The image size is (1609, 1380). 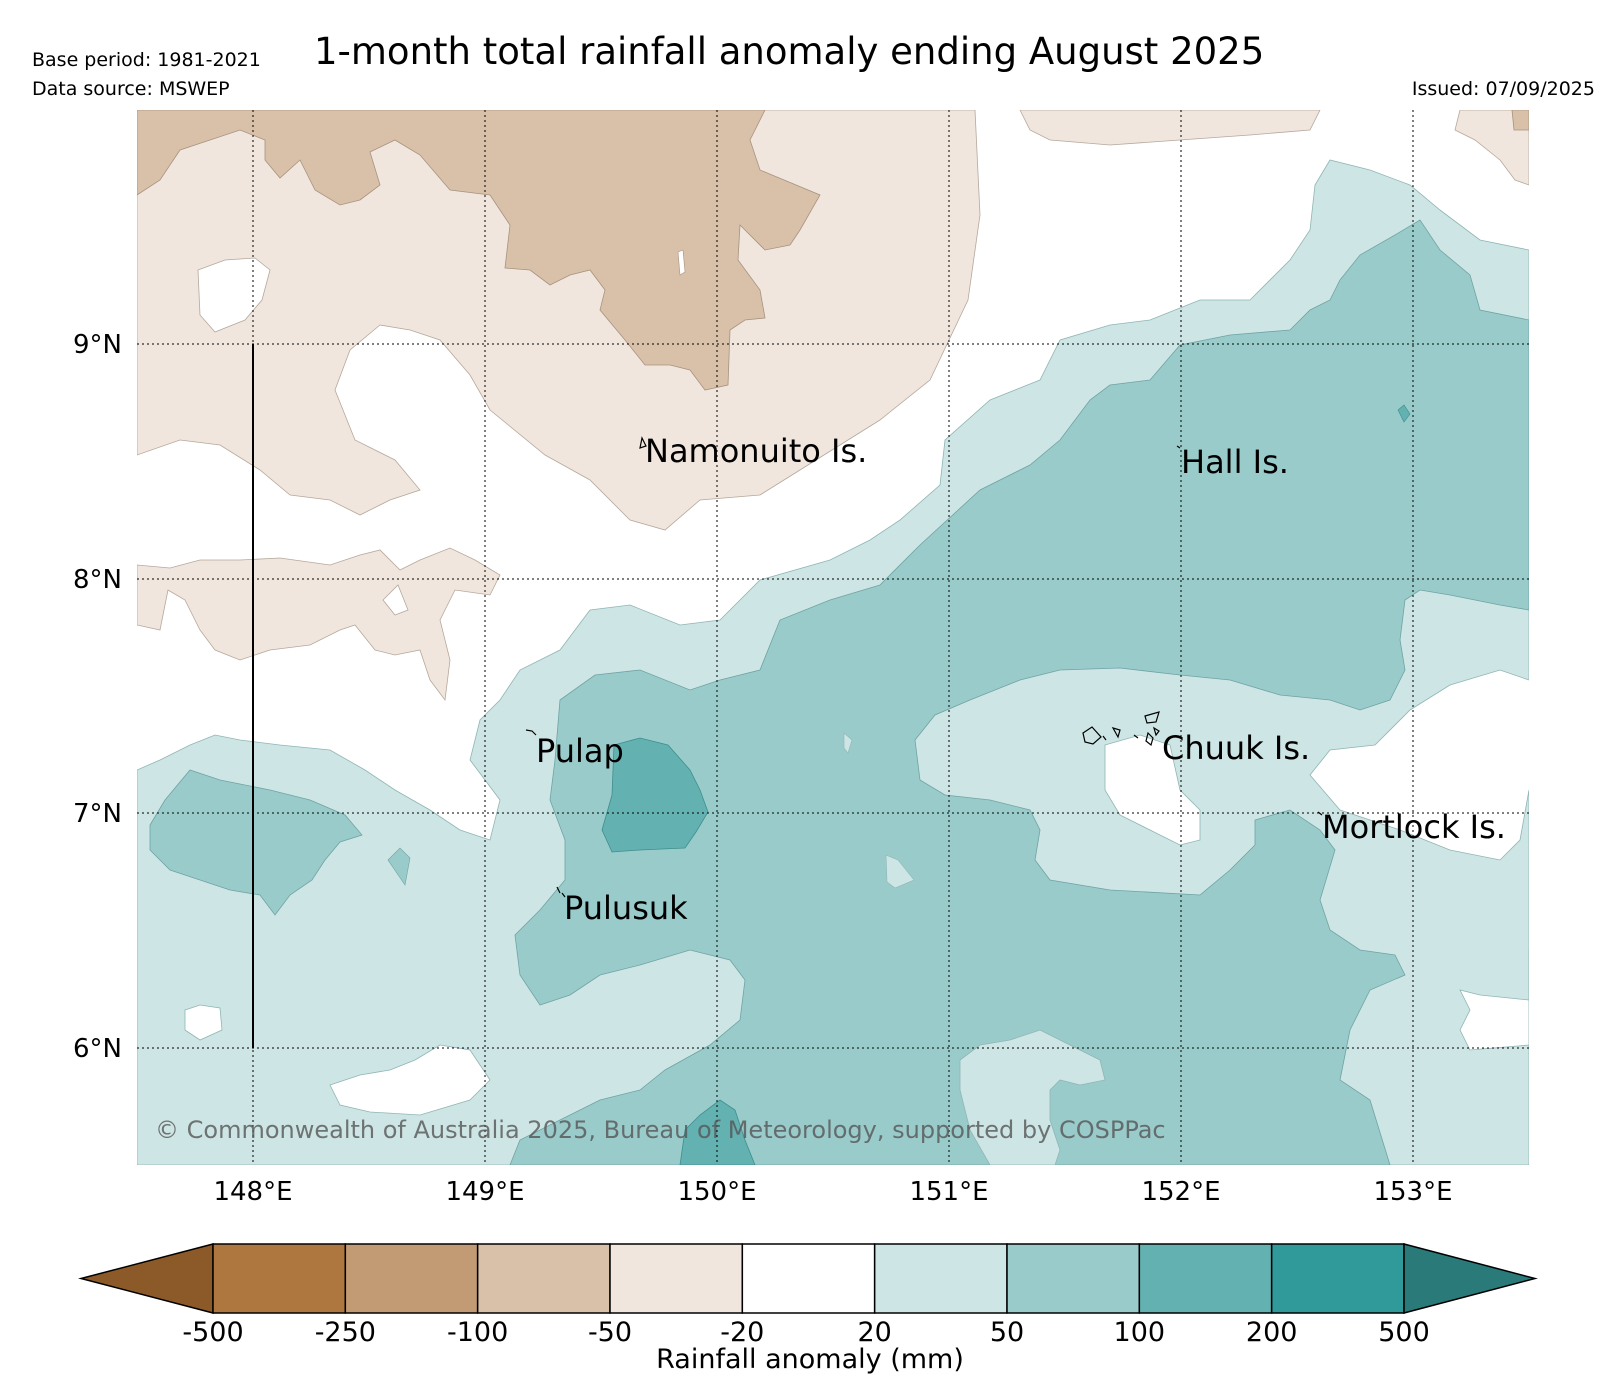 I want to click on colorbar-legend, so click(x=808, y=1278).